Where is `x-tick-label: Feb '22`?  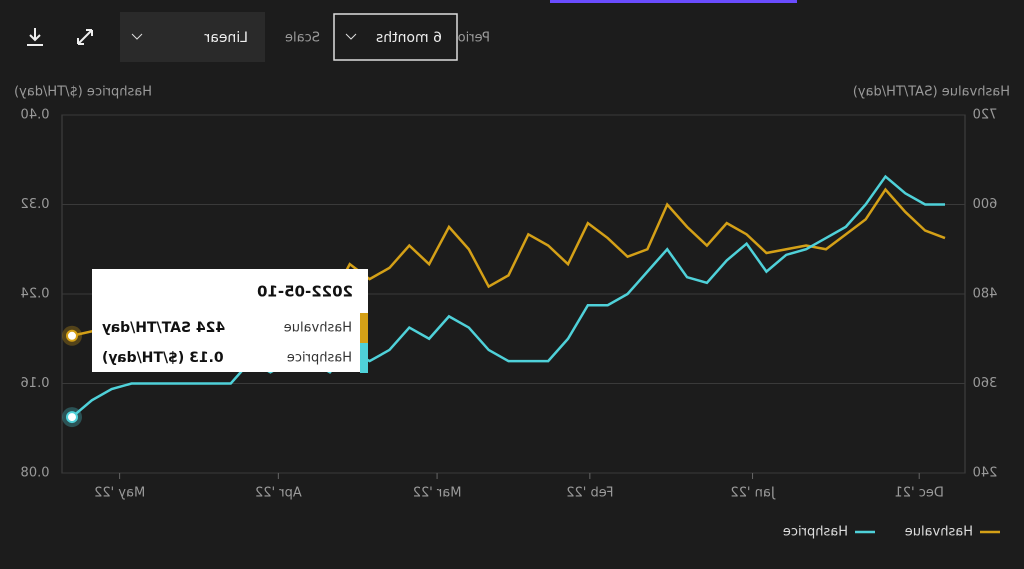
x-tick-label: Feb '22 is located at coordinates (589, 493).